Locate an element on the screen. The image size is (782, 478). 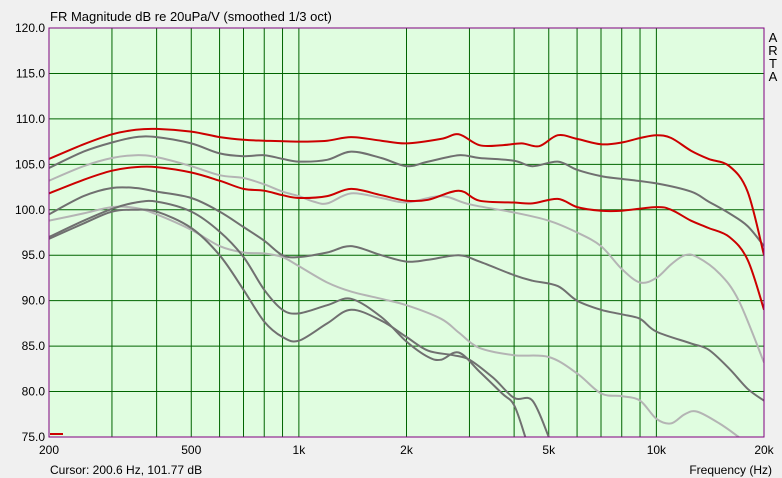
arta-letter-a1: A is located at coordinates (773, 37).